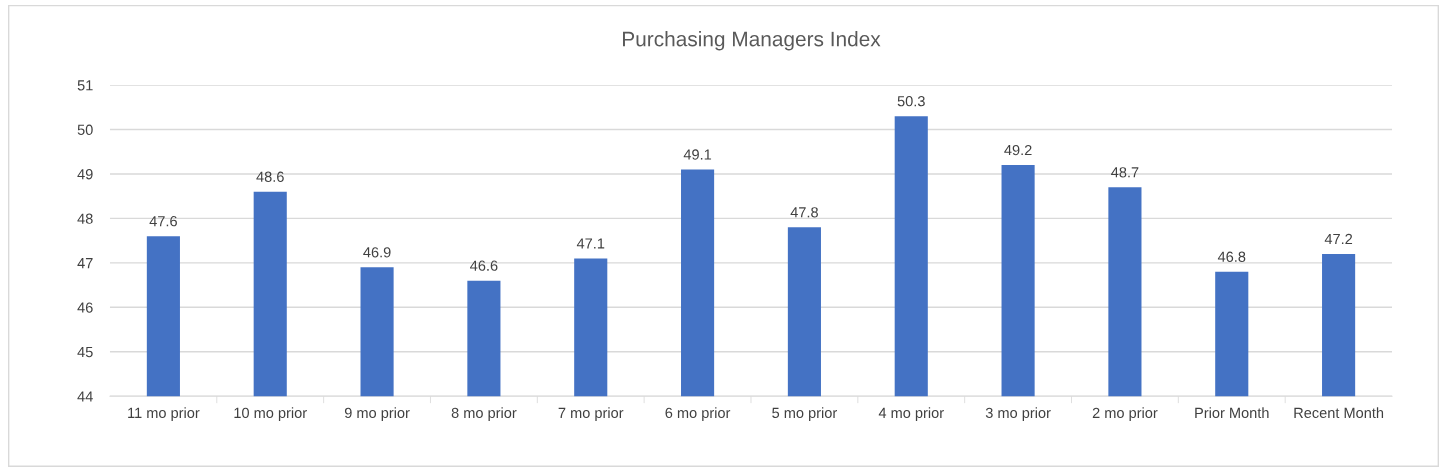 The width and height of the screenshot is (1447, 470). What do you see at coordinates (804, 212) in the screenshot?
I see `data-label: 47.8` at bounding box center [804, 212].